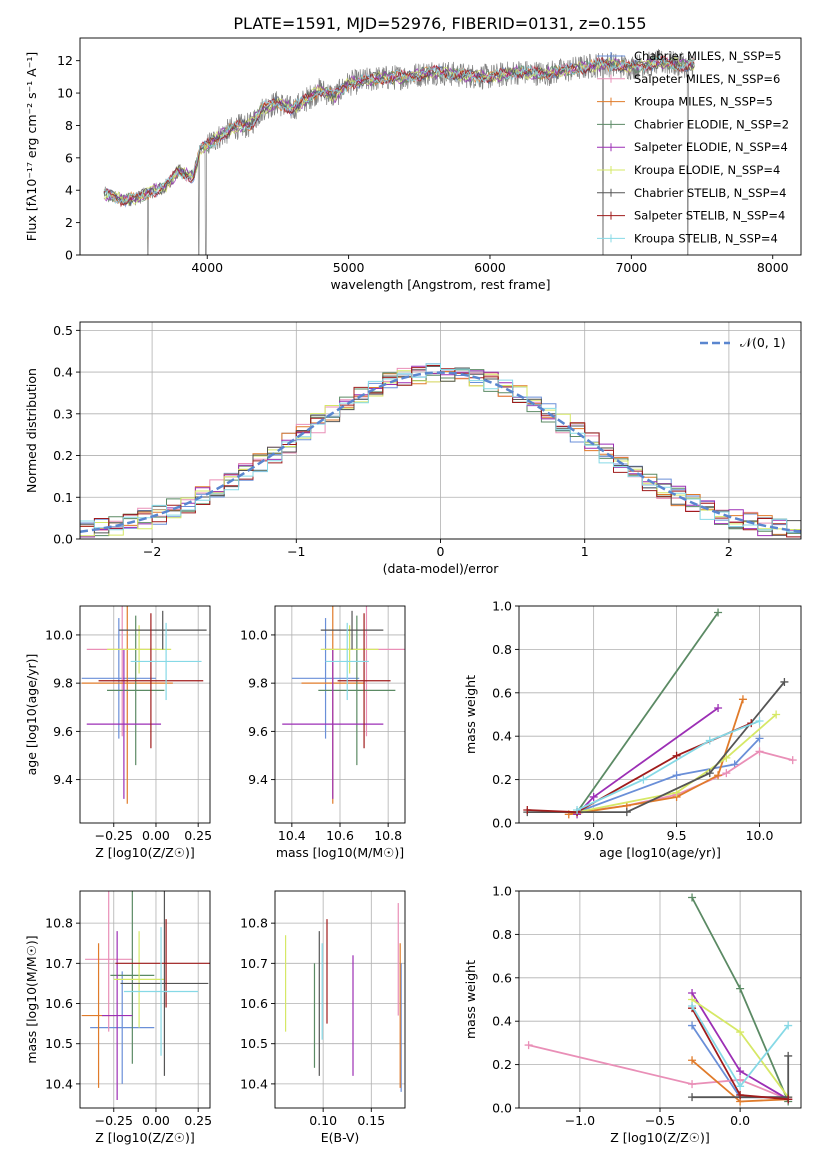 Image resolution: width=819 pixels, height=1170 pixels. Describe the element at coordinates (31, 146) in the screenshot. I see `y-axis-label: Flux [fλ10⁻¹⁷ erg cm⁻² s⁻¹ A⁻¹]` at that location.